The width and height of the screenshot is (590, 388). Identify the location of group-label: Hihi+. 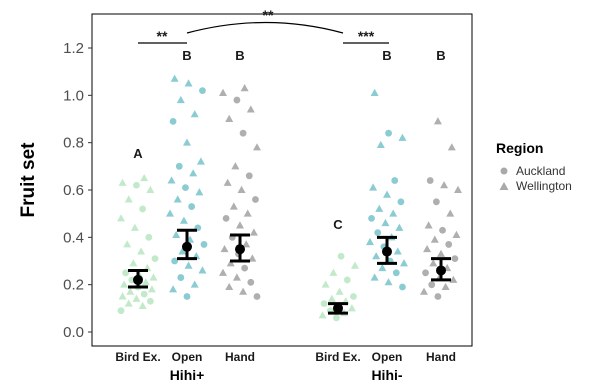
(187, 375).